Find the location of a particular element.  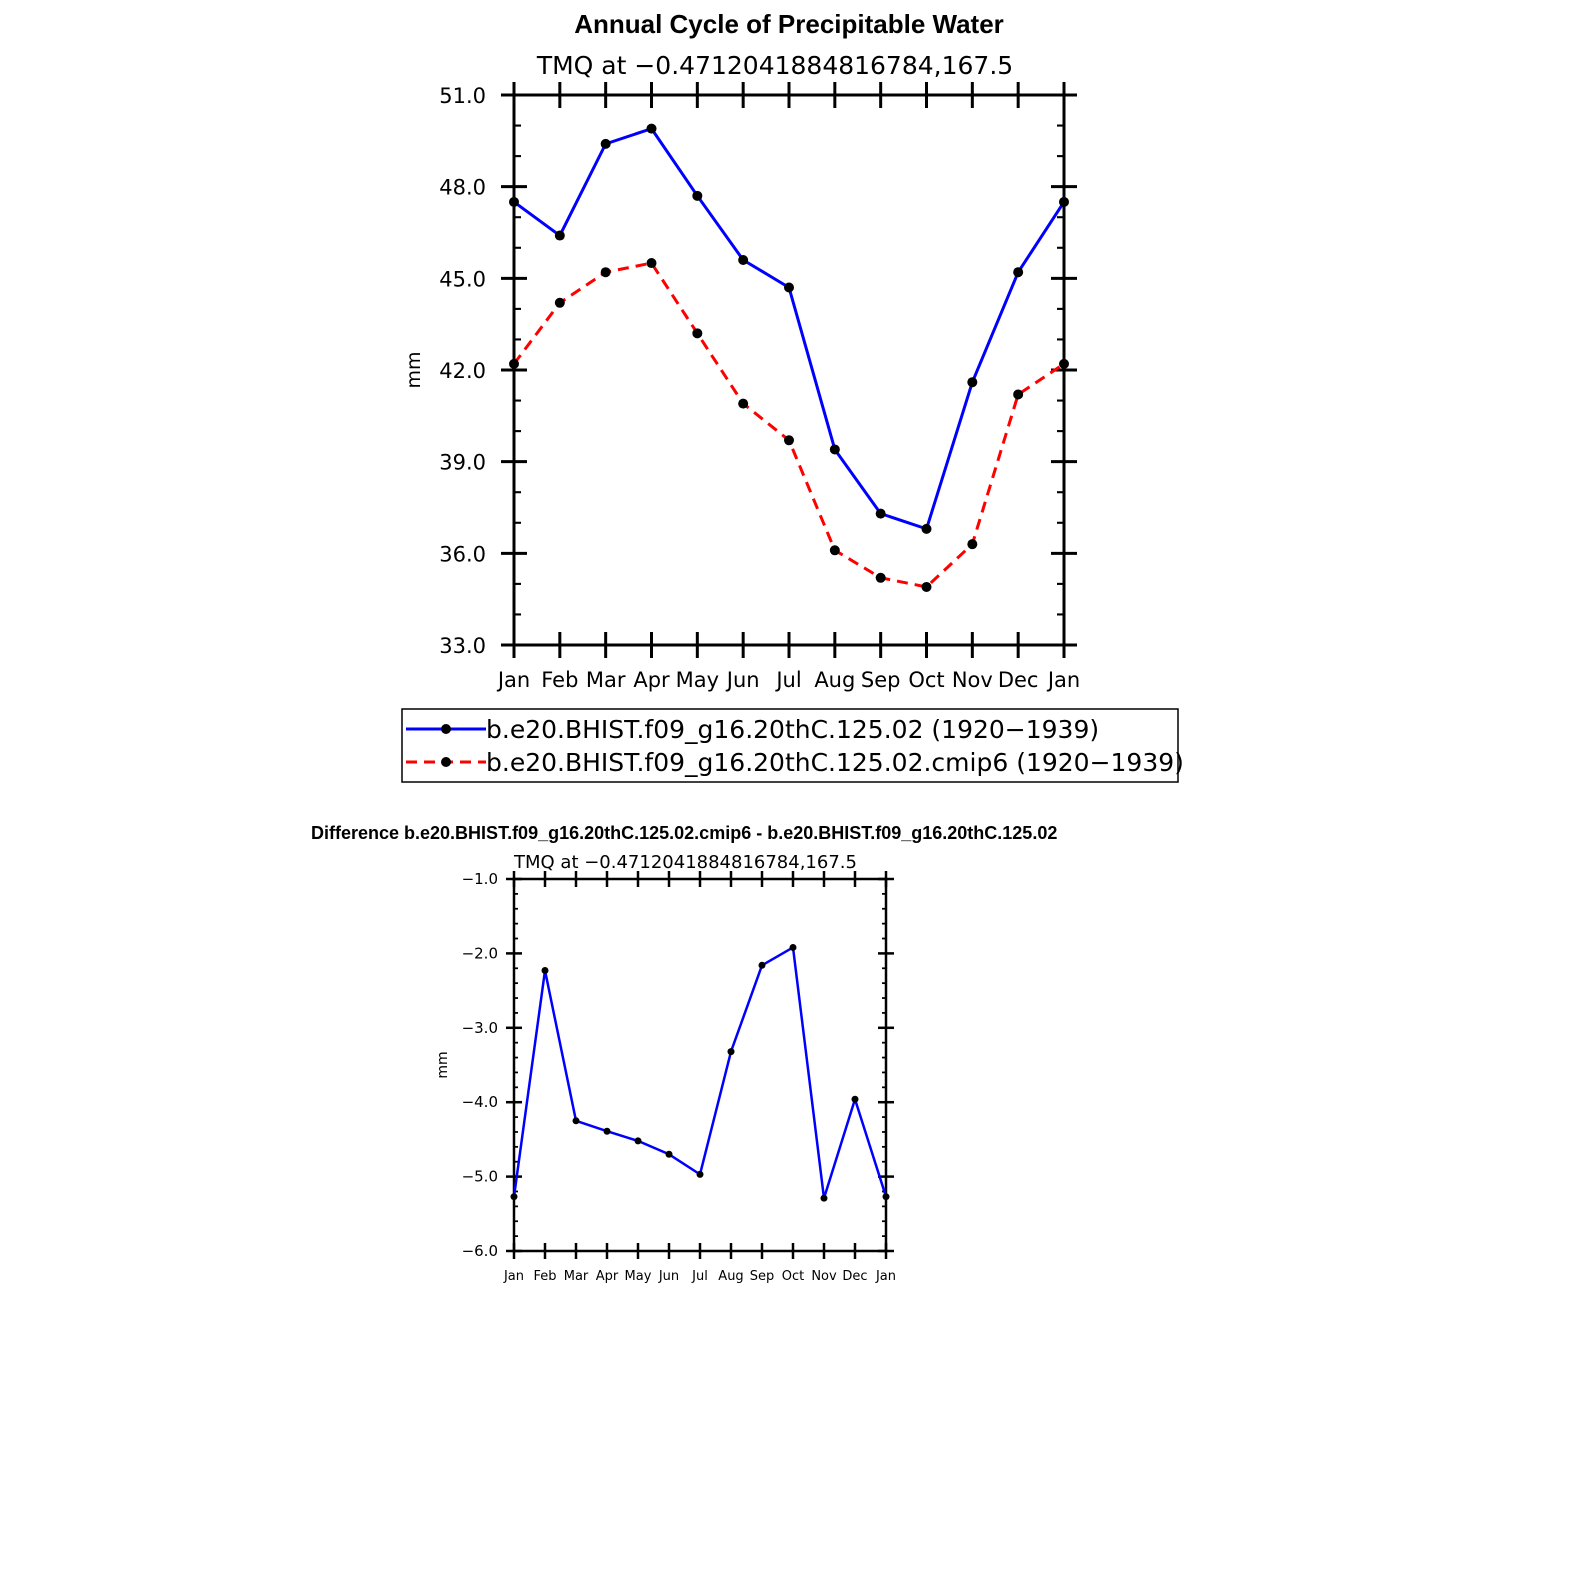

y-tick-label: −2.0 is located at coordinates (480, 953).